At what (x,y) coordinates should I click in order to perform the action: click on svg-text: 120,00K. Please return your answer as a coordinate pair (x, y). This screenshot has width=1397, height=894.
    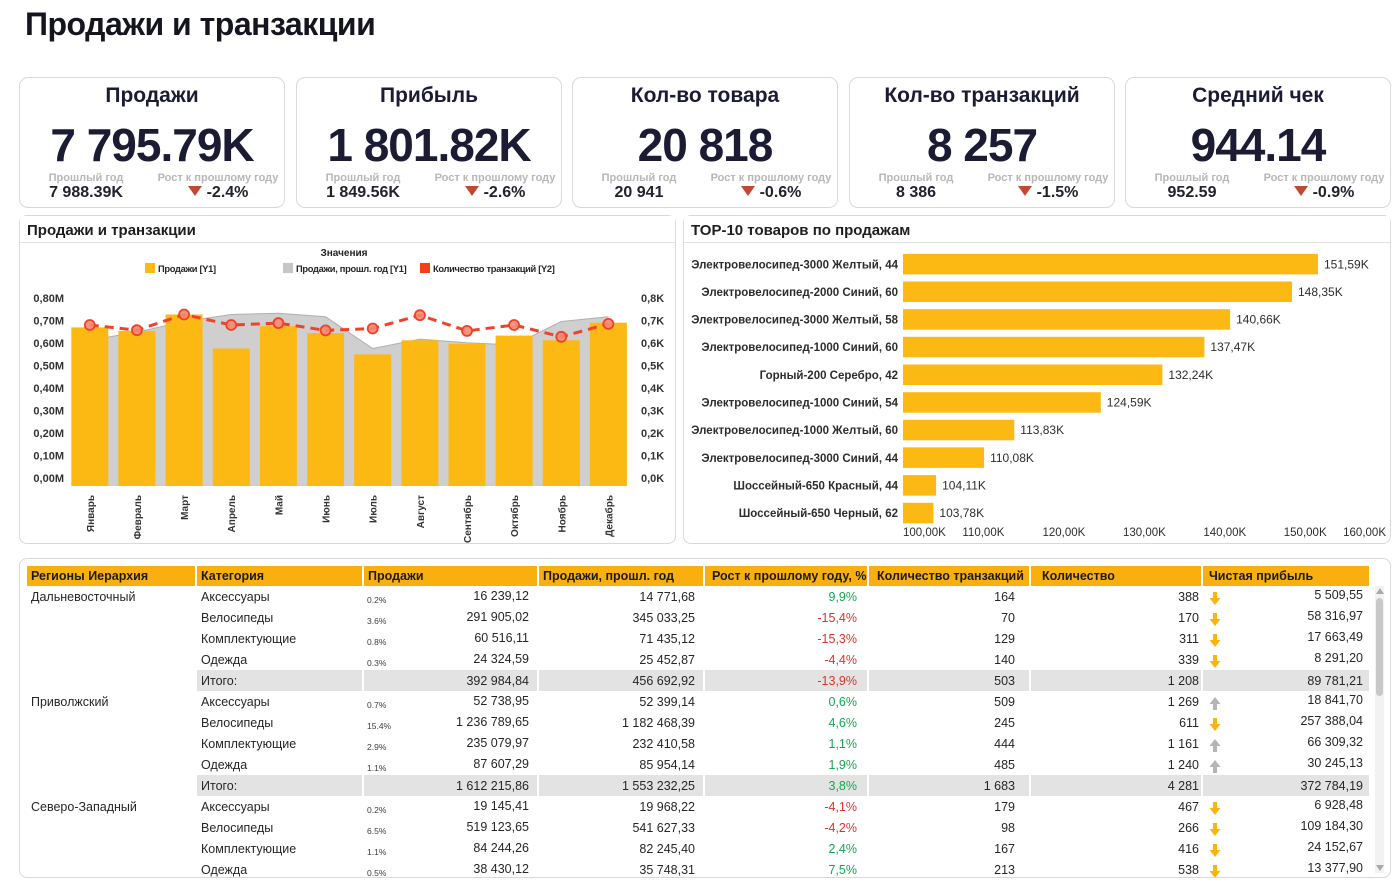
    Looking at the image, I should click on (1063, 533).